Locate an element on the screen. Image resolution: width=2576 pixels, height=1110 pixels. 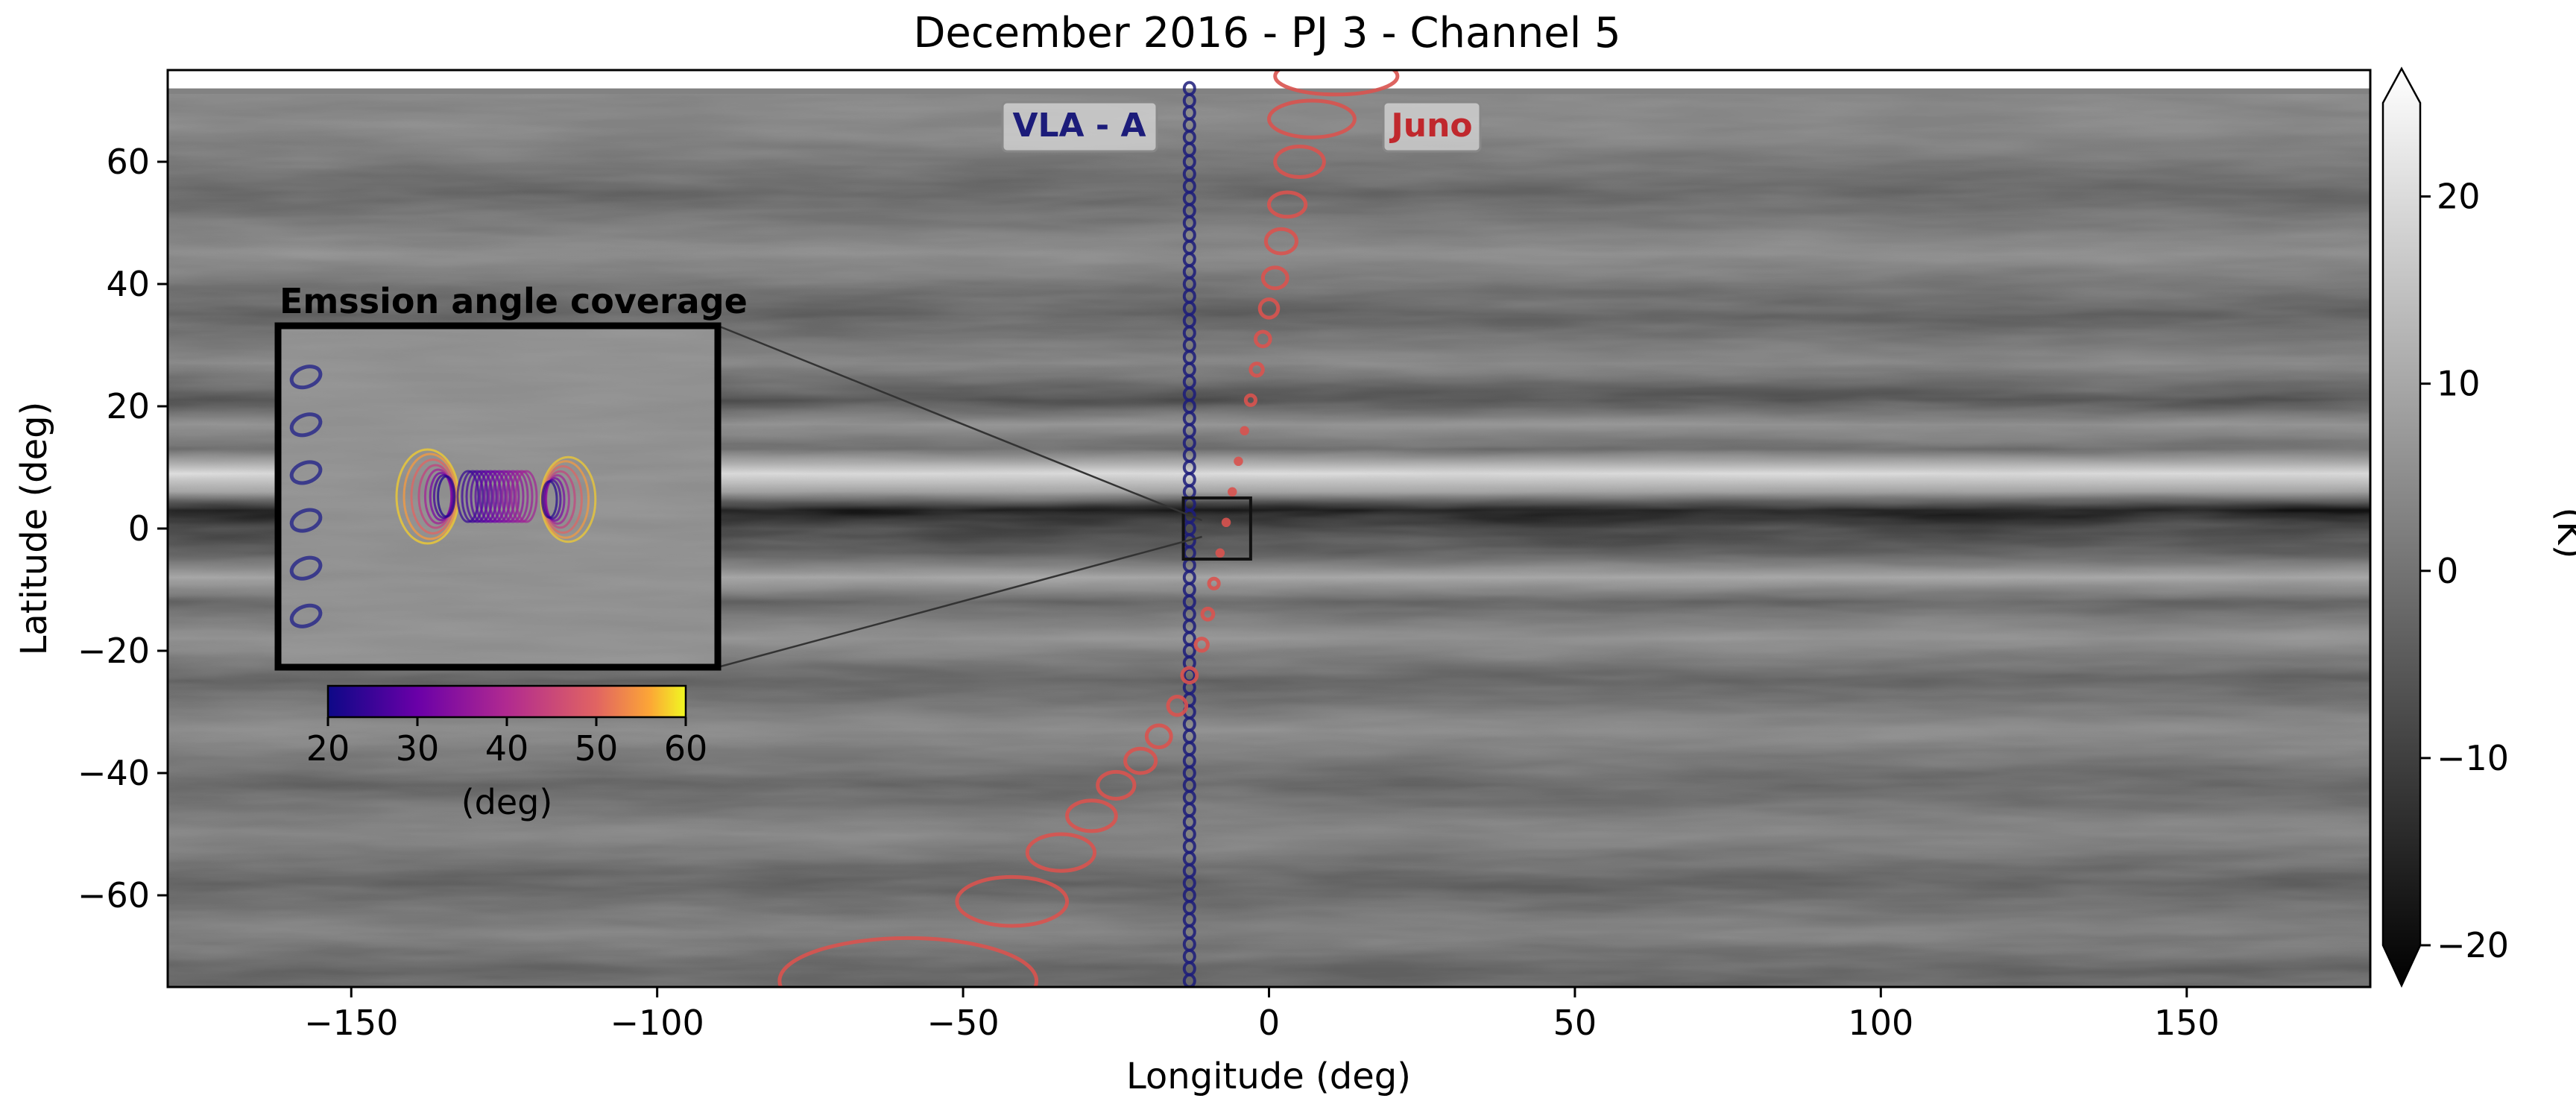
colorbar-tick-label: −20 is located at coordinates (2473, 945).